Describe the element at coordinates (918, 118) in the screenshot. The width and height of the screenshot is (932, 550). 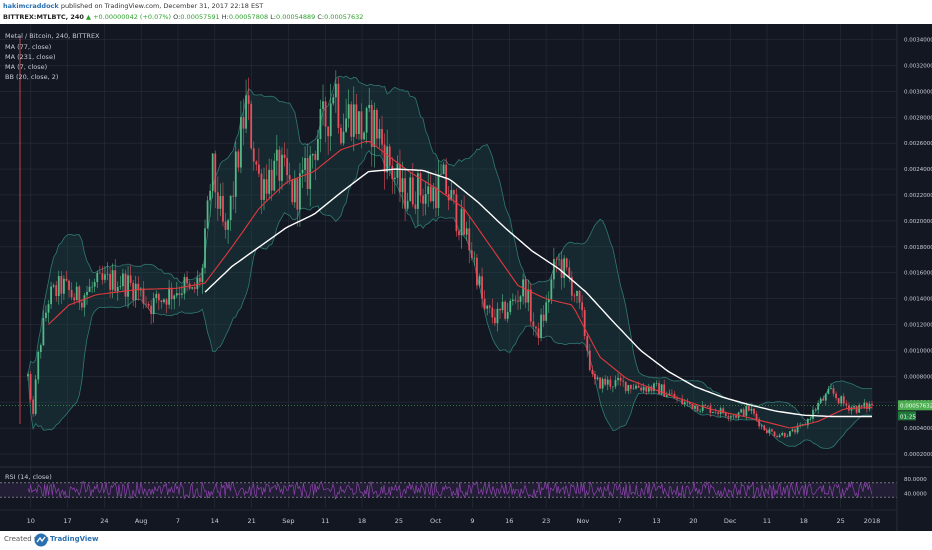
I see `price-tick-label: 0.00280000` at that location.